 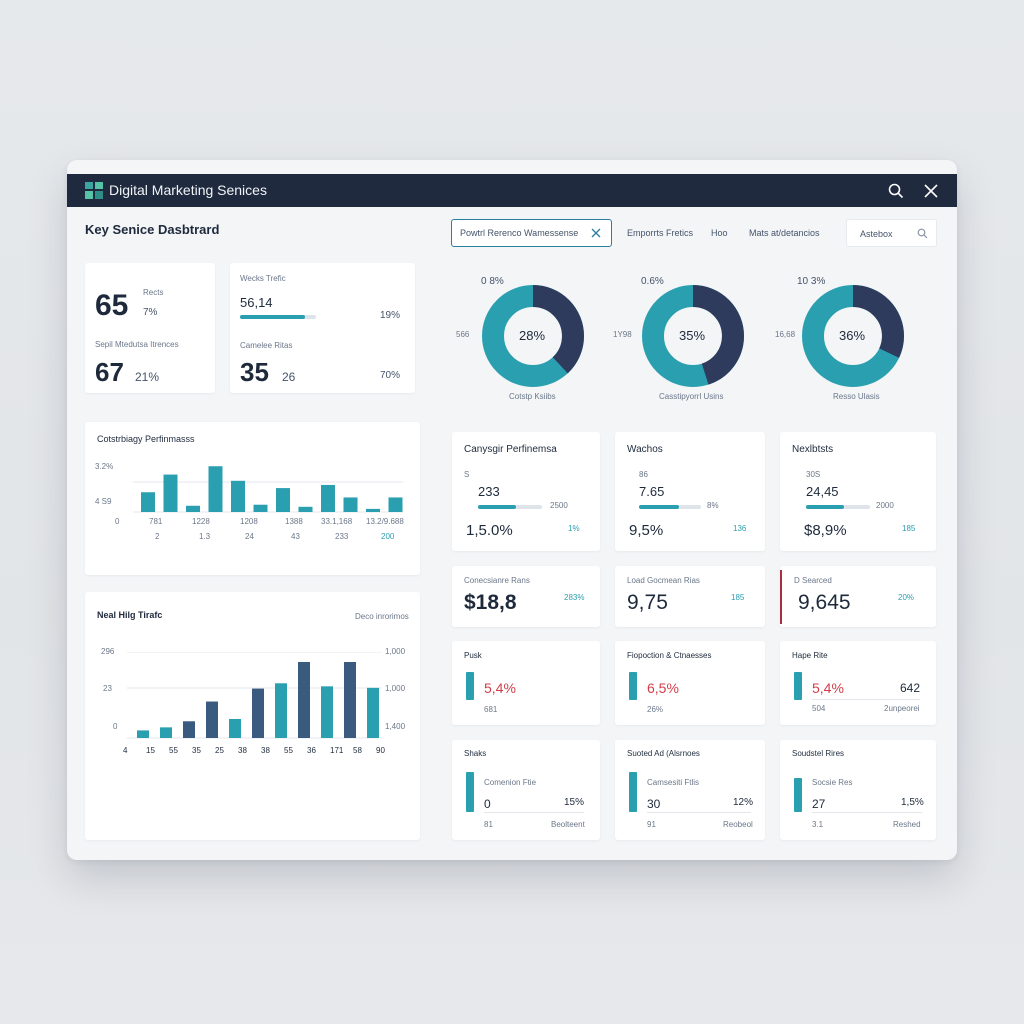 What do you see at coordinates (832, 782) in the screenshot?
I see `metric-sub-label: Socsie Res` at bounding box center [832, 782].